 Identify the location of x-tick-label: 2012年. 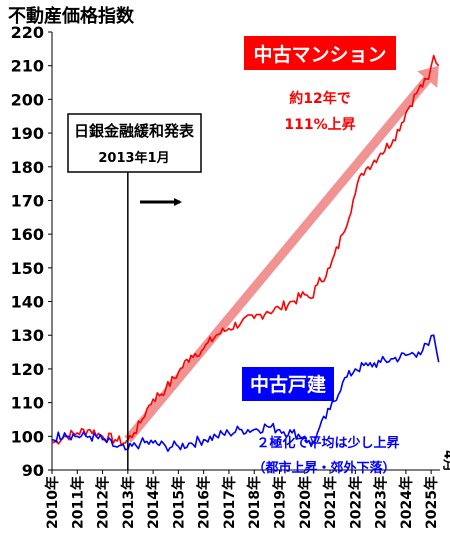
(103, 502).